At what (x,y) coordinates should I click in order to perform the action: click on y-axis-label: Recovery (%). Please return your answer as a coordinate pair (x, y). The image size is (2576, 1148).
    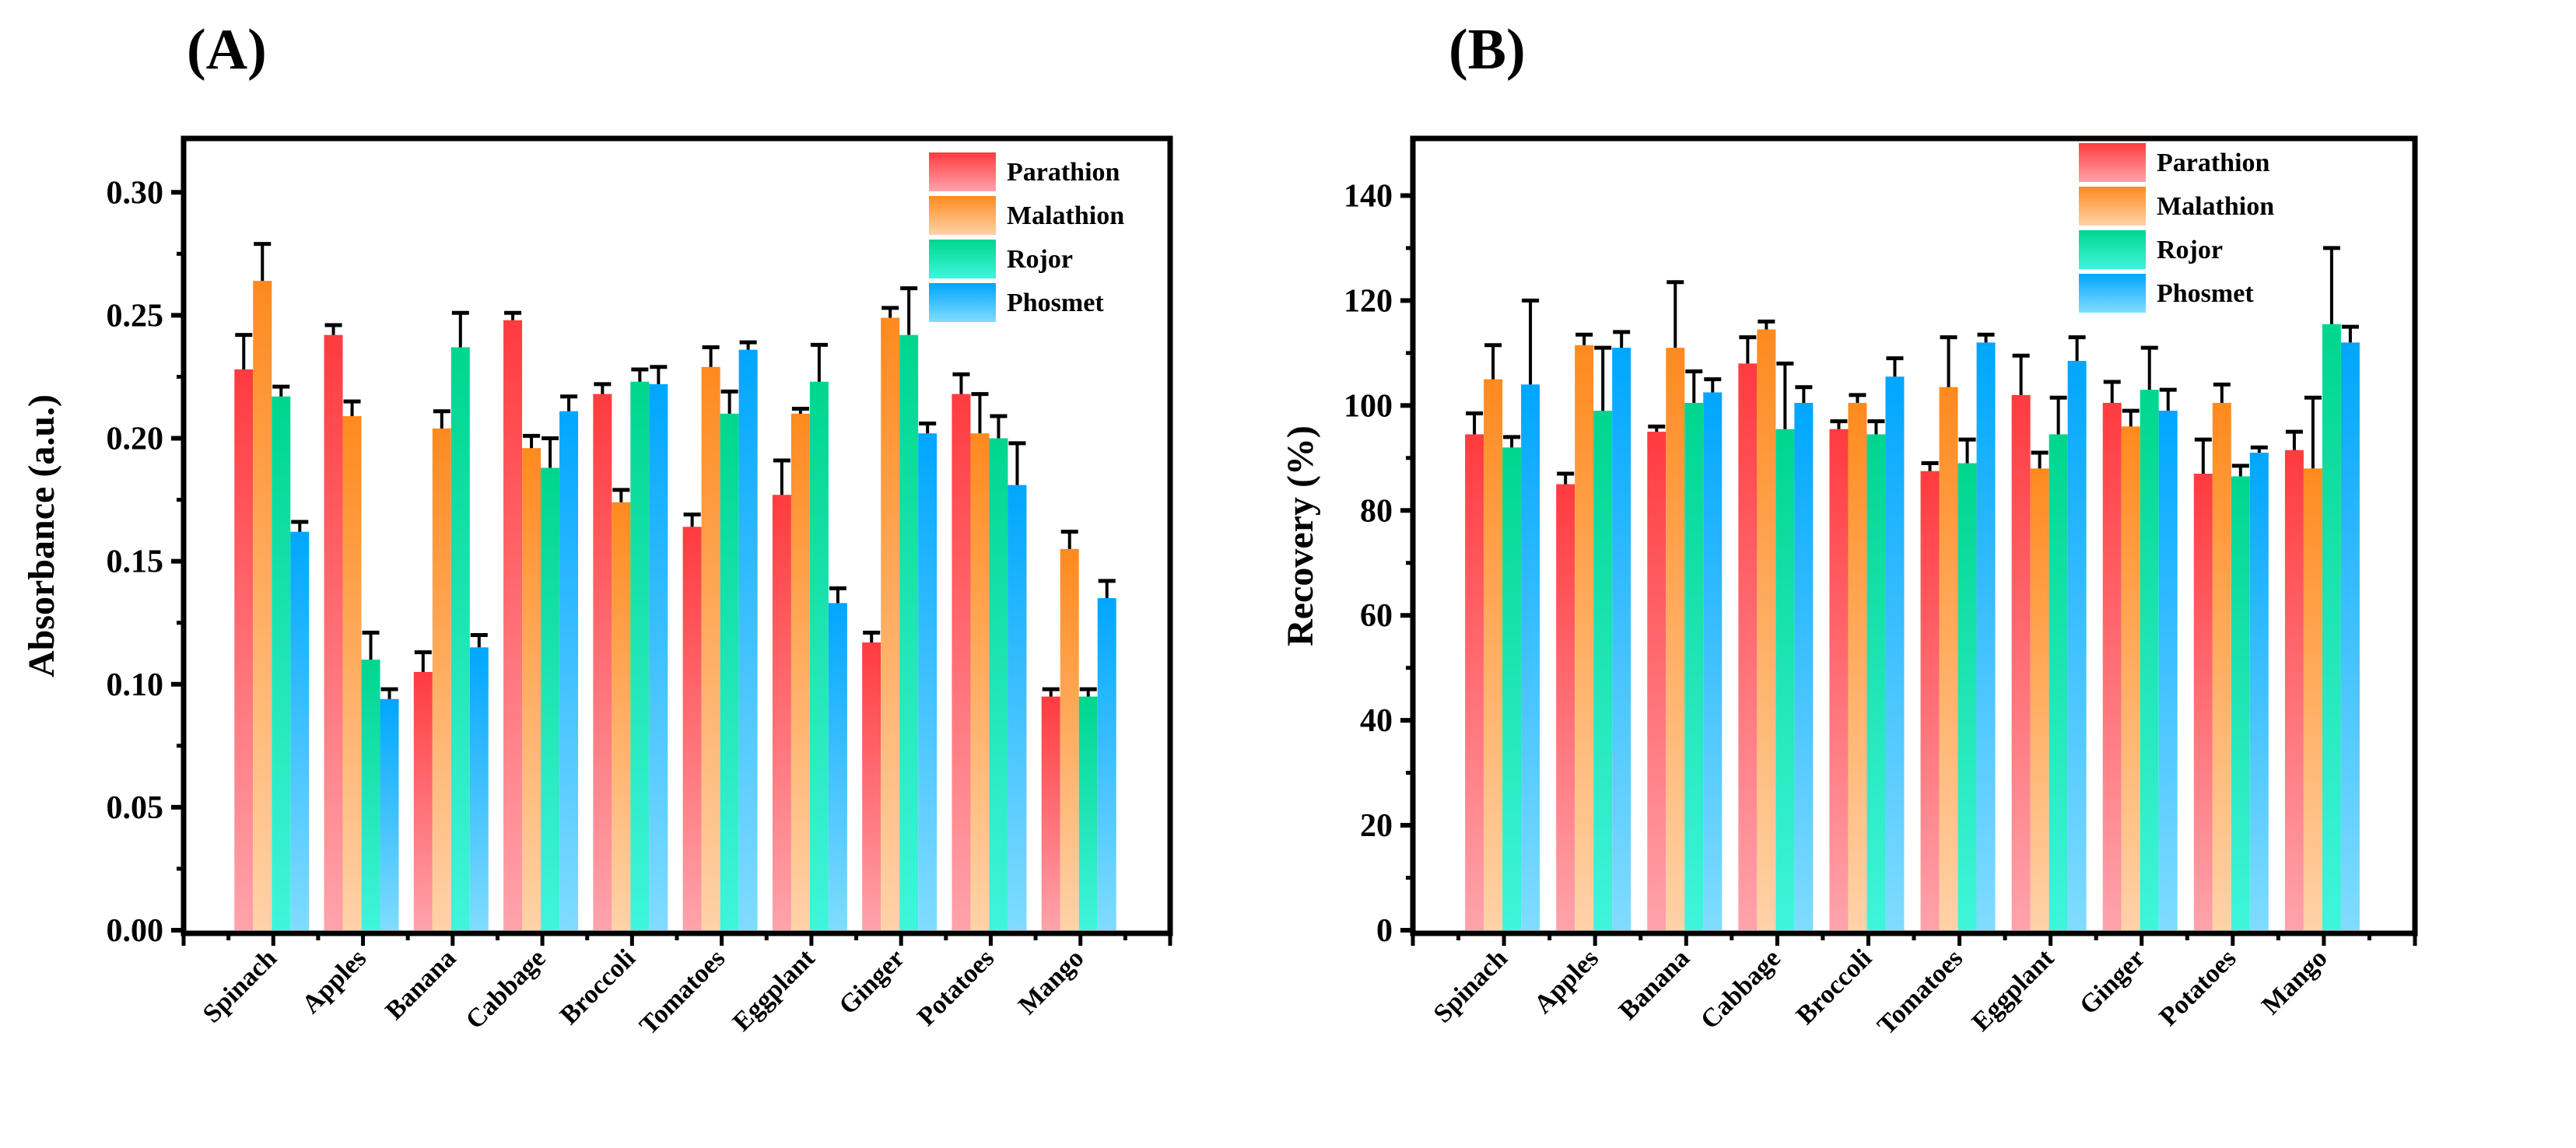
    Looking at the image, I should click on (1300, 535).